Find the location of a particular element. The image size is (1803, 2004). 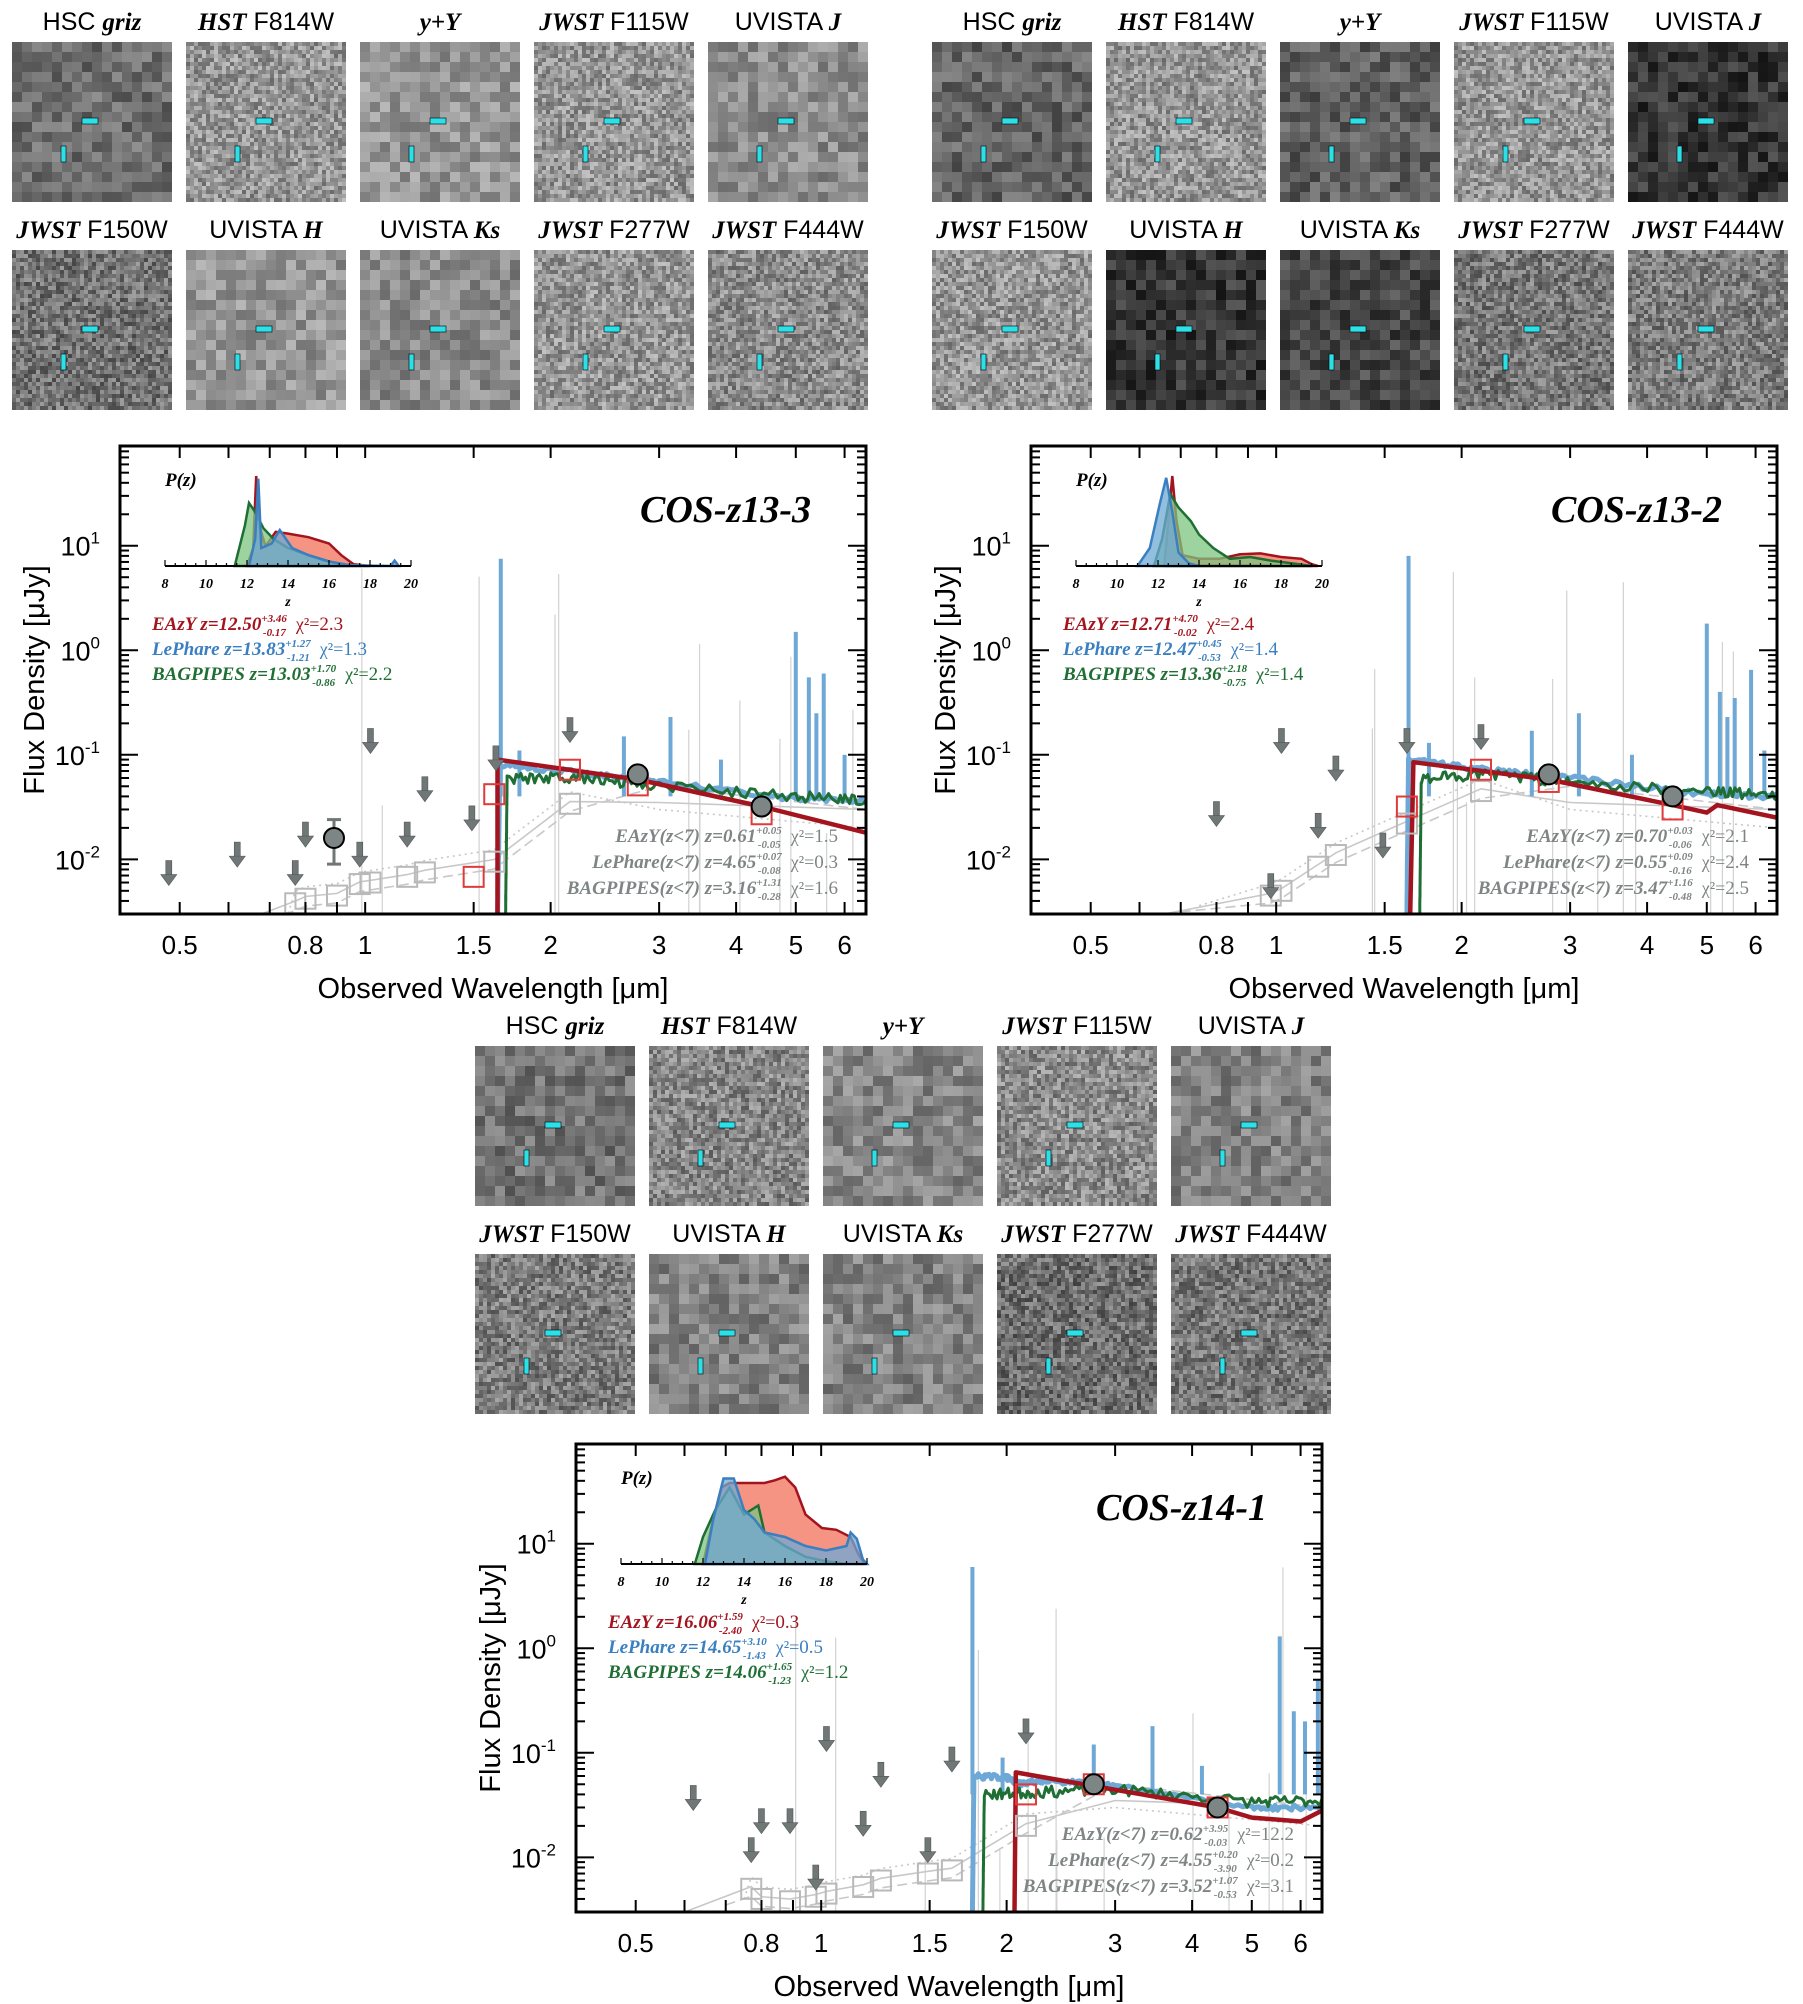

pz-tick-label: 20 is located at coordinates (1321, 584).